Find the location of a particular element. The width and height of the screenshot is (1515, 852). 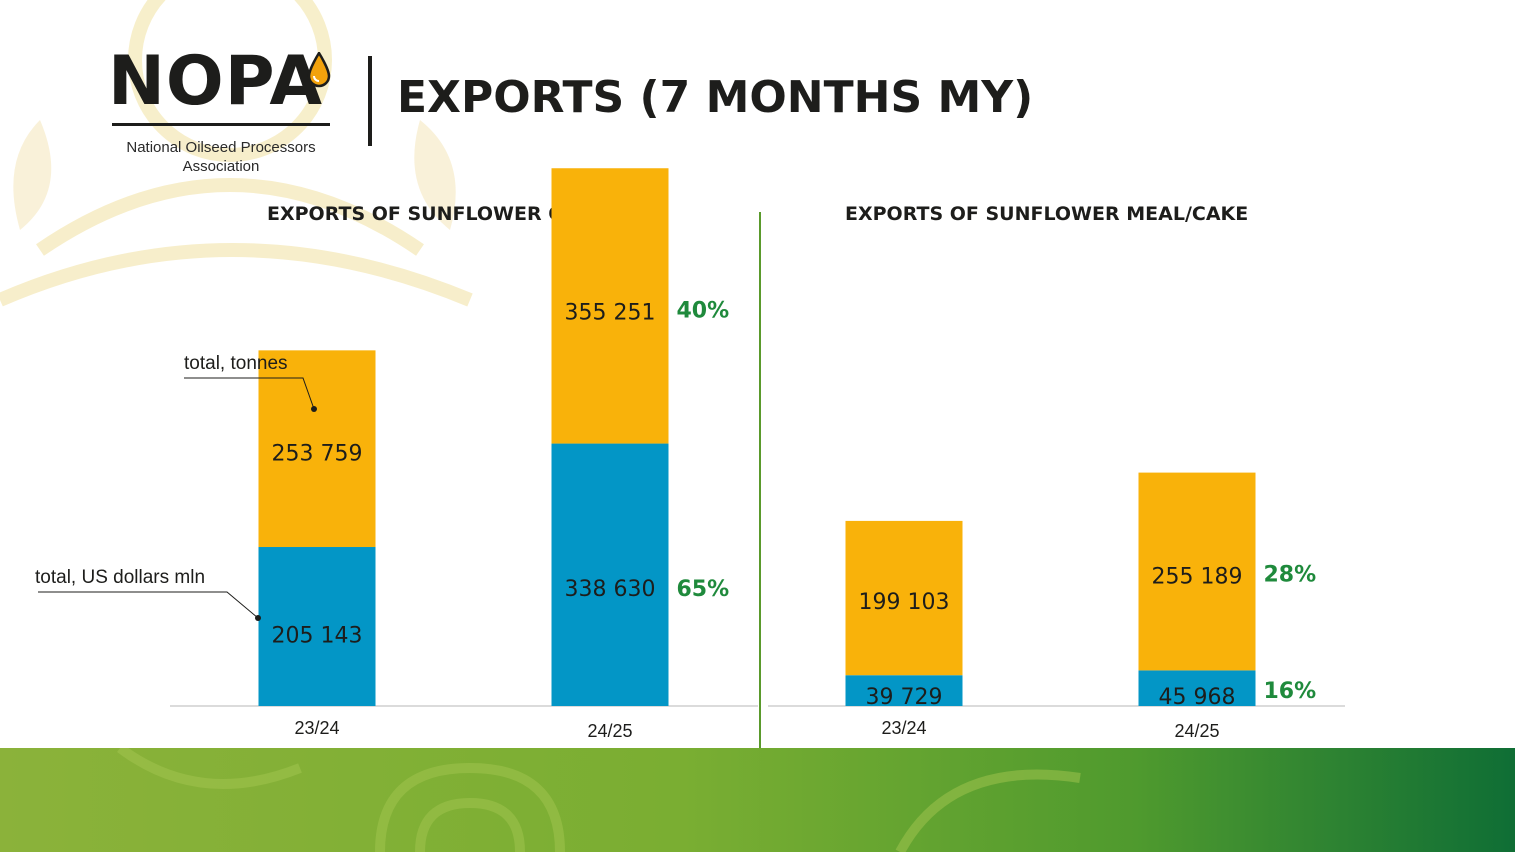

annotation-total-usd: total, US dollars mln is located at coordinates (120, 577).